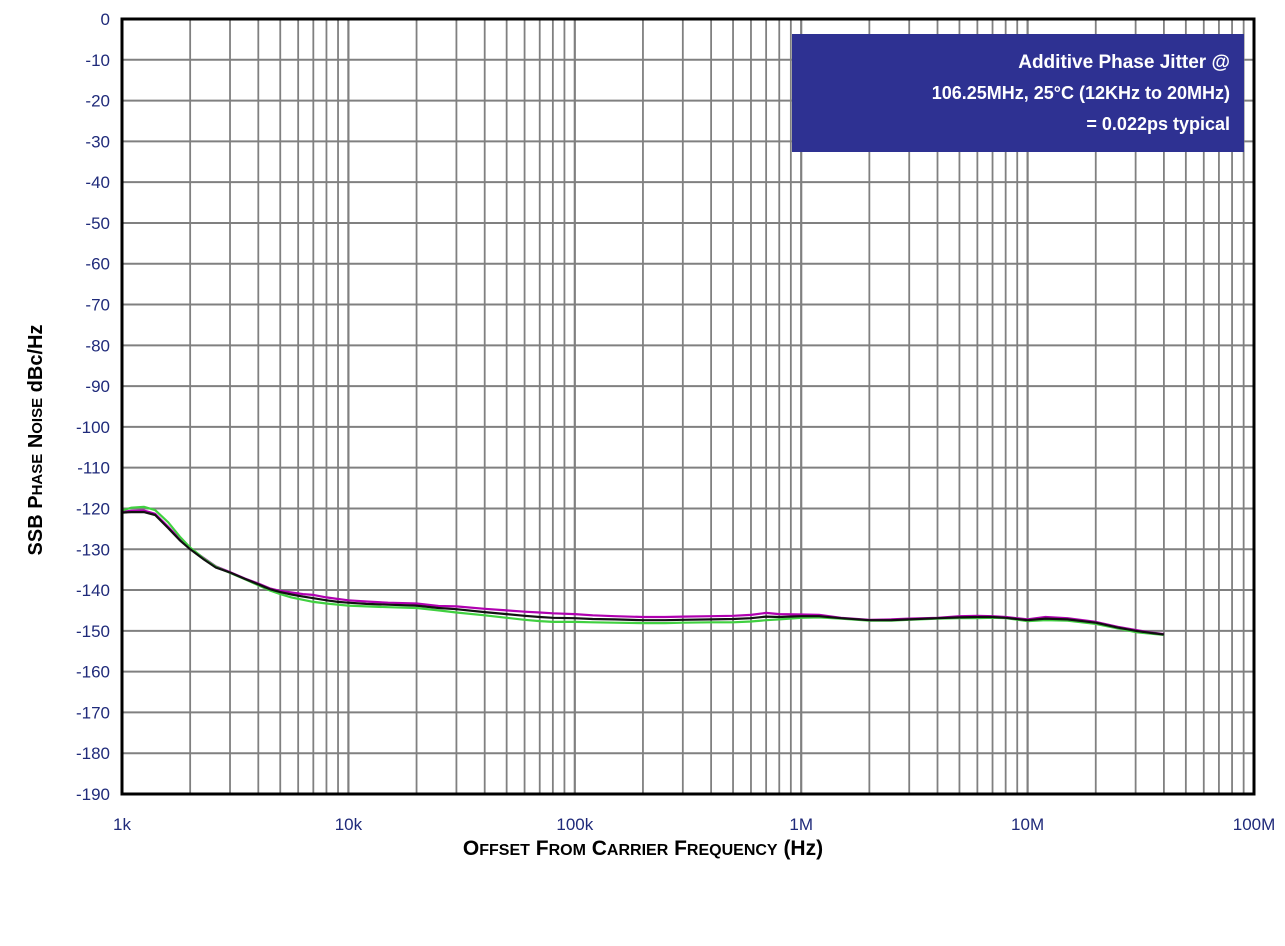  What do you see at coordinates (93, 427) in the screenshot?
I see `y-tick-label: -100` at bounding box center [93, 427].